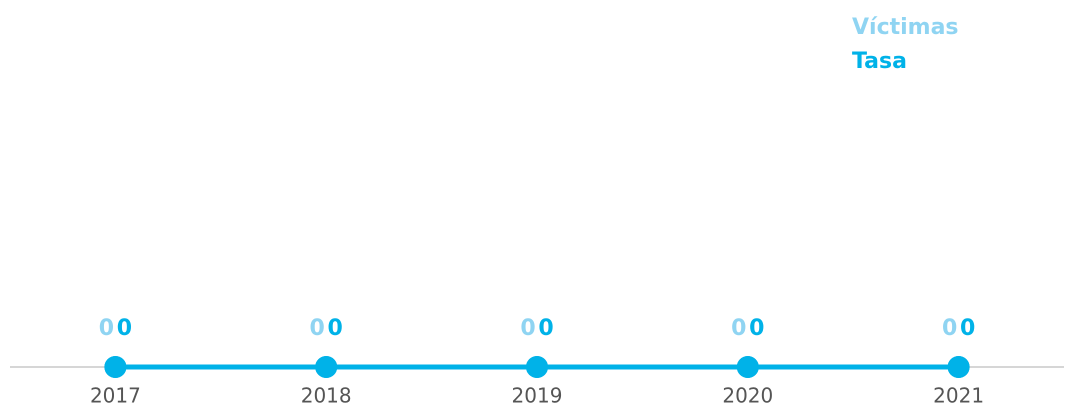 Image resolution: width=1072 pixels, height=412 pixels. Describe the element at coordinates (879, 61) in the screenshot. I see `legend-entry: Tasa` at that location.